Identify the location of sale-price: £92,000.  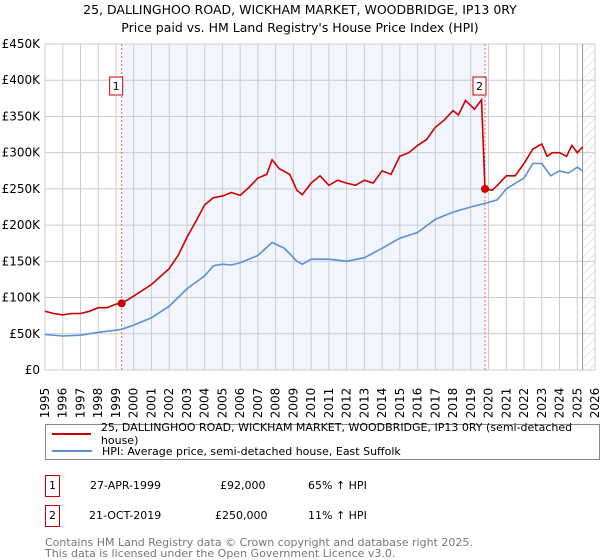
(243, 485).